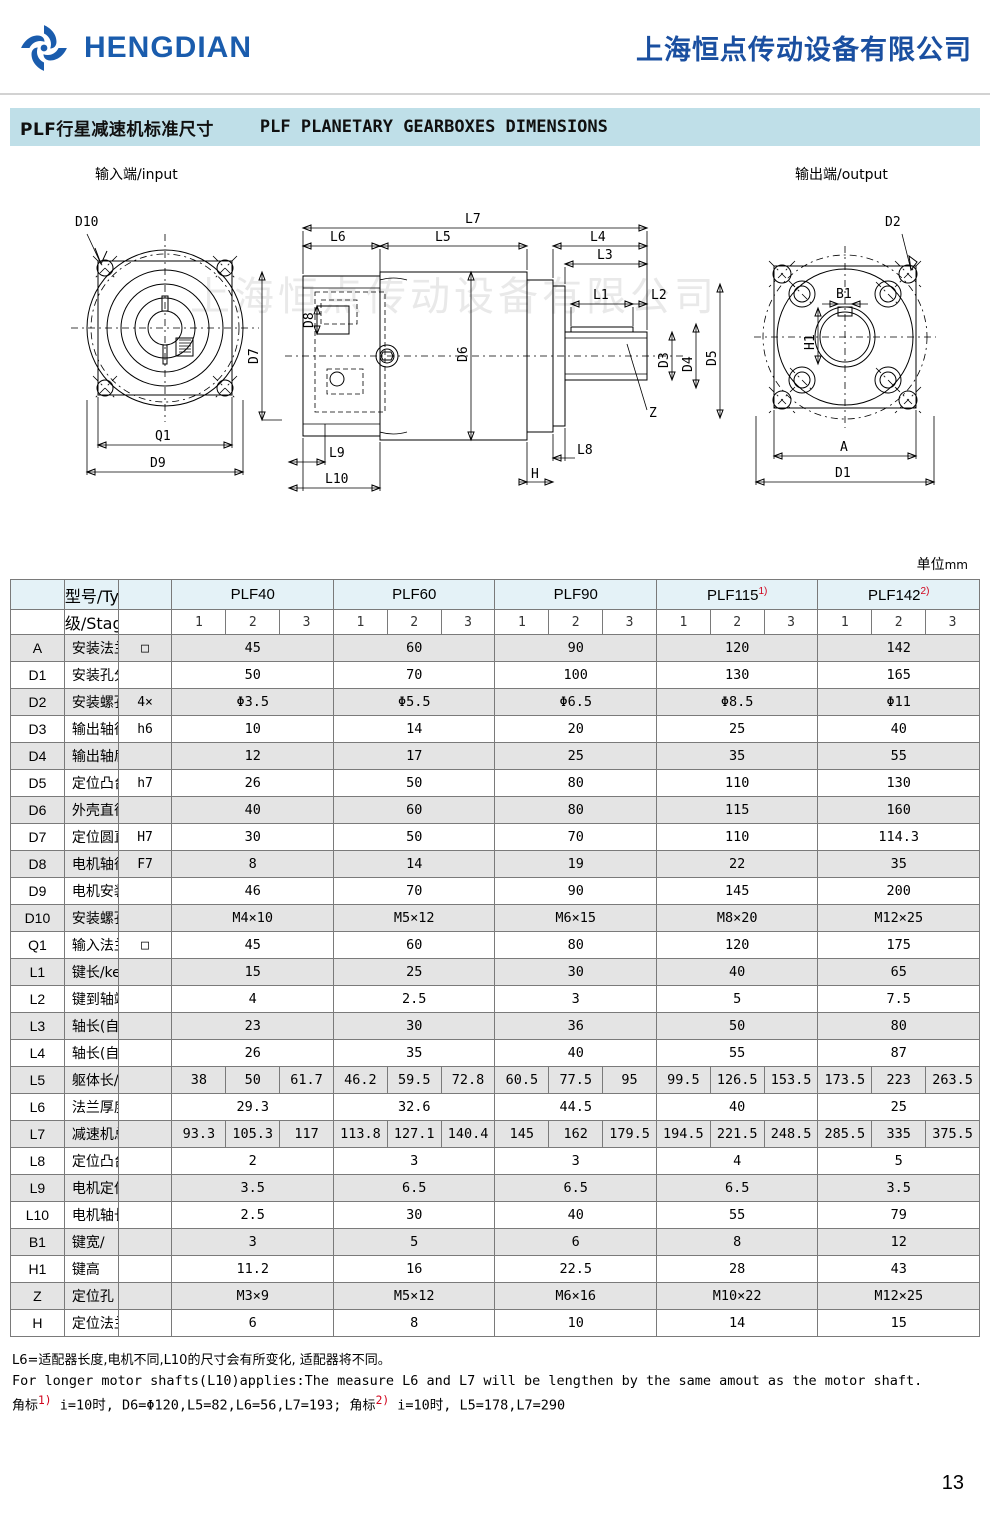 The width and height of the screenshot is (990, 1513). Describe the element at coordinates (737, 594) in the screenshot. I see `header-model-plf115: PLF1151)` at that location.